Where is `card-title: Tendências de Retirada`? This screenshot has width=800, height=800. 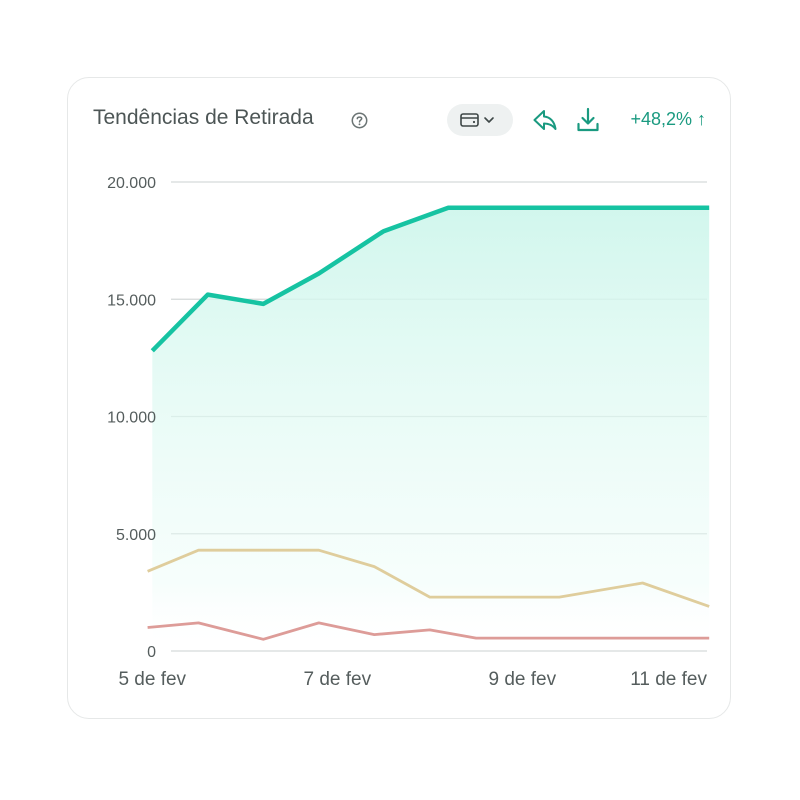
card-title: Tendências de Retirada is located at coordinates (203, 117).